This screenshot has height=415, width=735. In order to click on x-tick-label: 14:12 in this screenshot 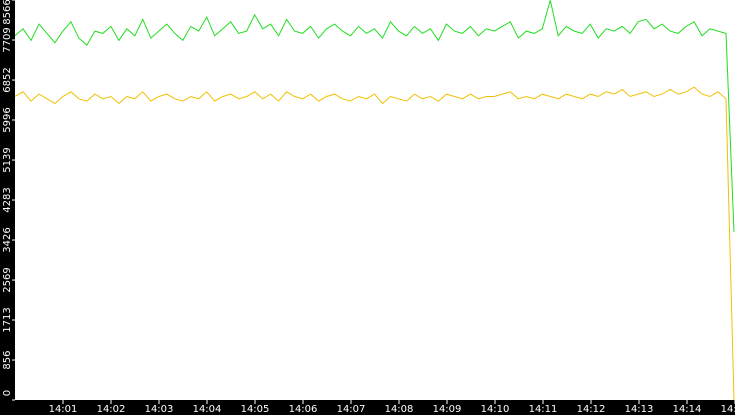, I will do `click(591, 409)`.